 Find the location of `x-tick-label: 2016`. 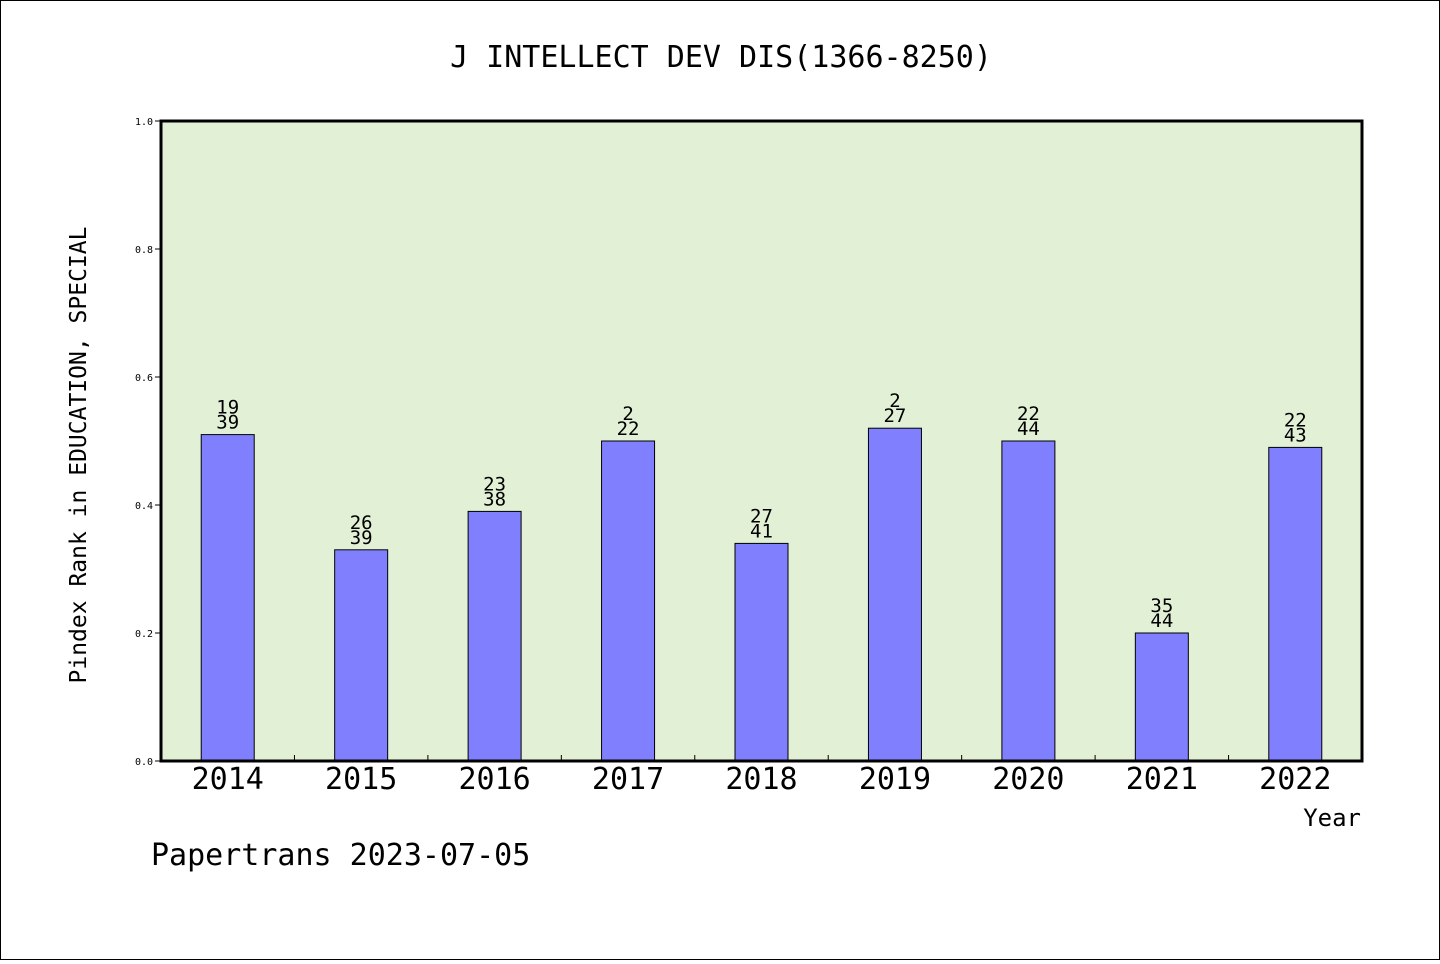

x-tick-label: 2016 is located at coordinates (494, 779).